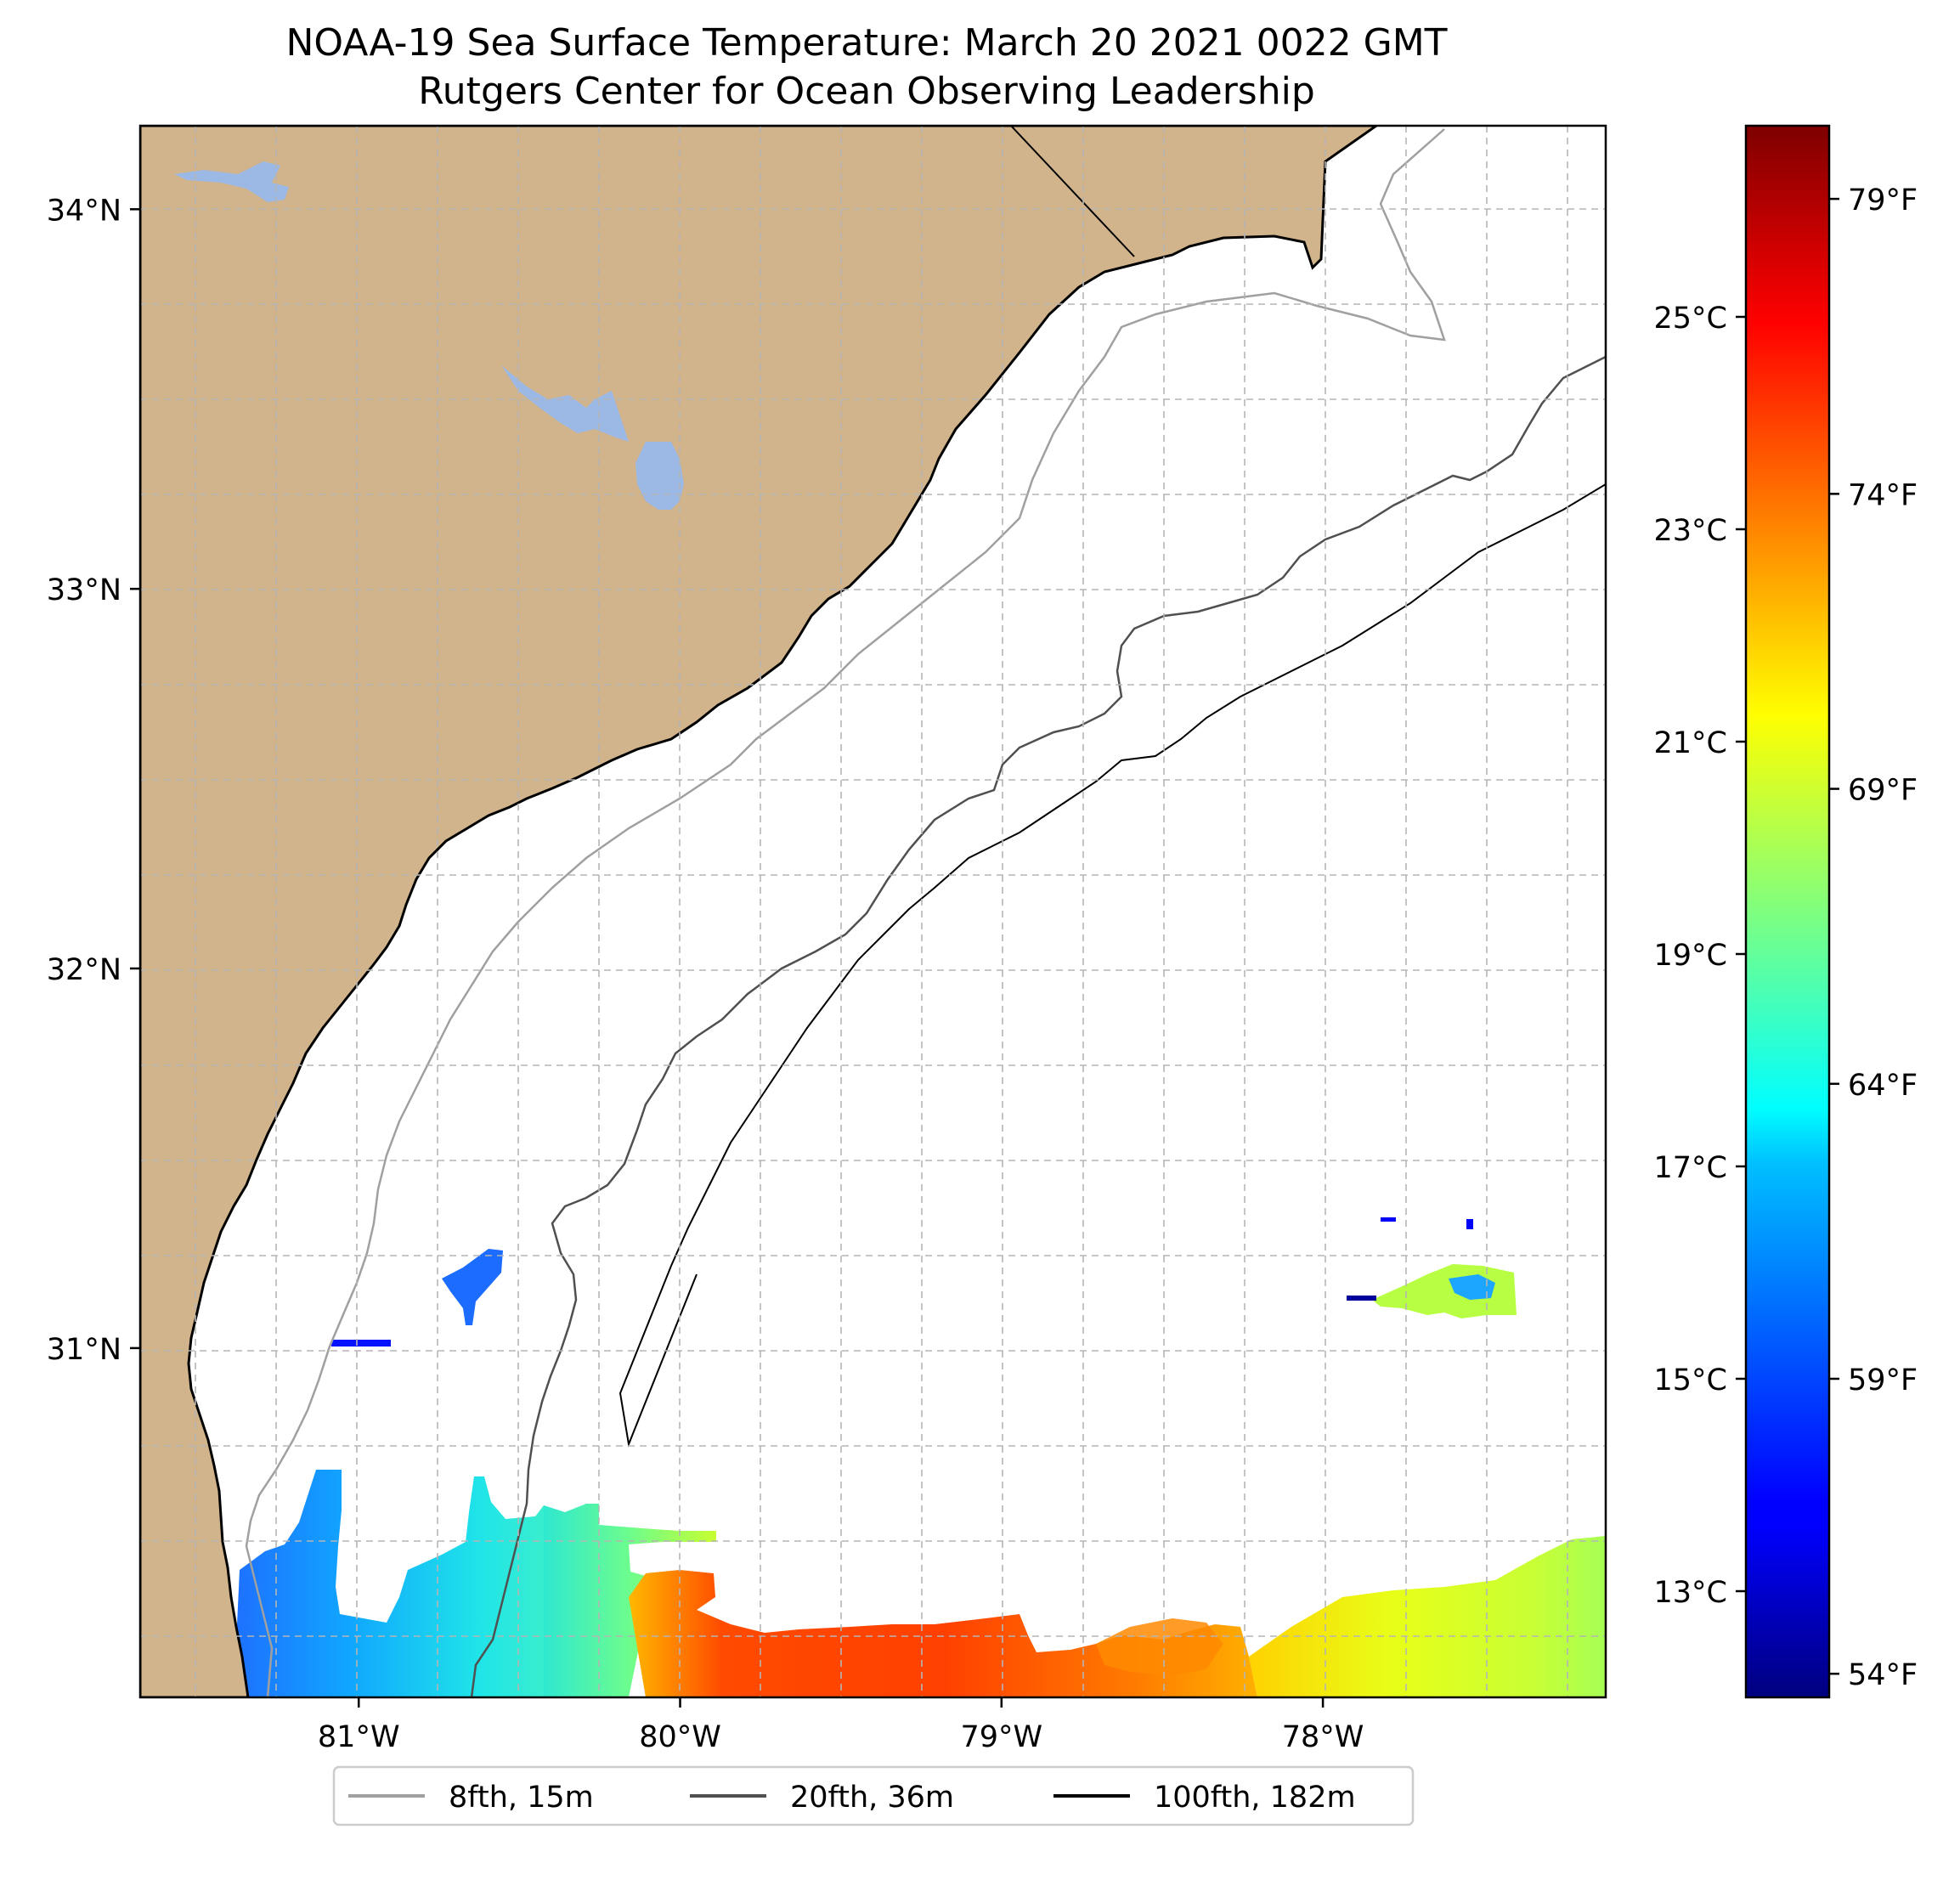 Image resolution: width=1960 pixels, height=1880 pixels. I want to click on celsius-tick-label: 13°C, so click(1691, 1593).